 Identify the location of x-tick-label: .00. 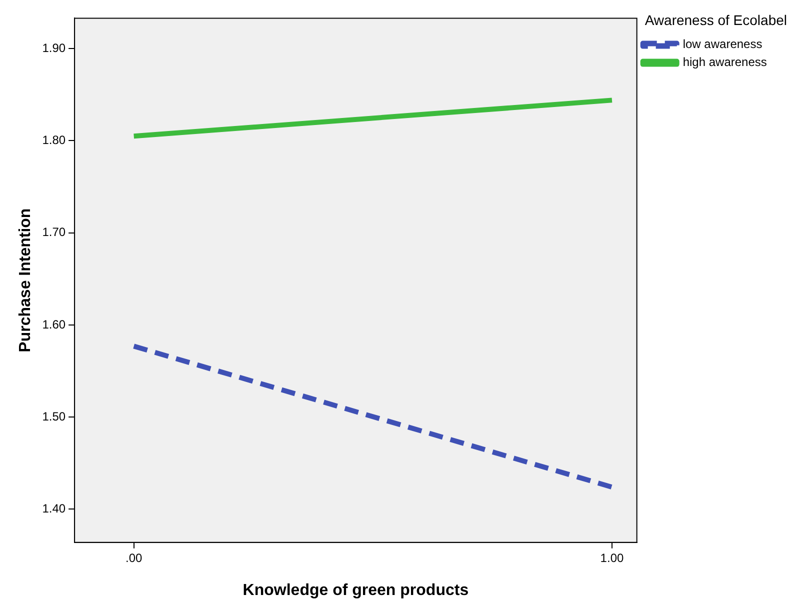
(134, 557).